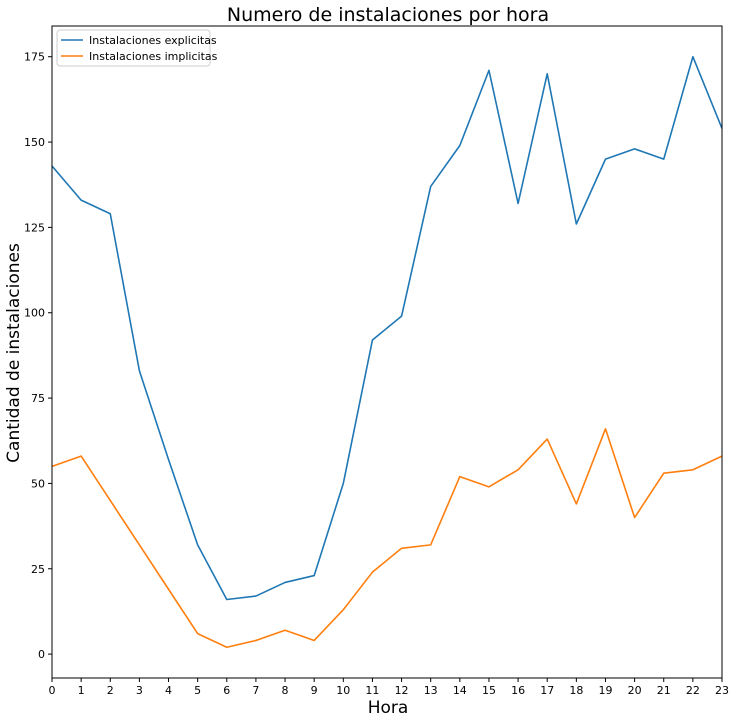 The image size is (735, 722). I want to click on y-tick-label: 50, so click(38, 483).